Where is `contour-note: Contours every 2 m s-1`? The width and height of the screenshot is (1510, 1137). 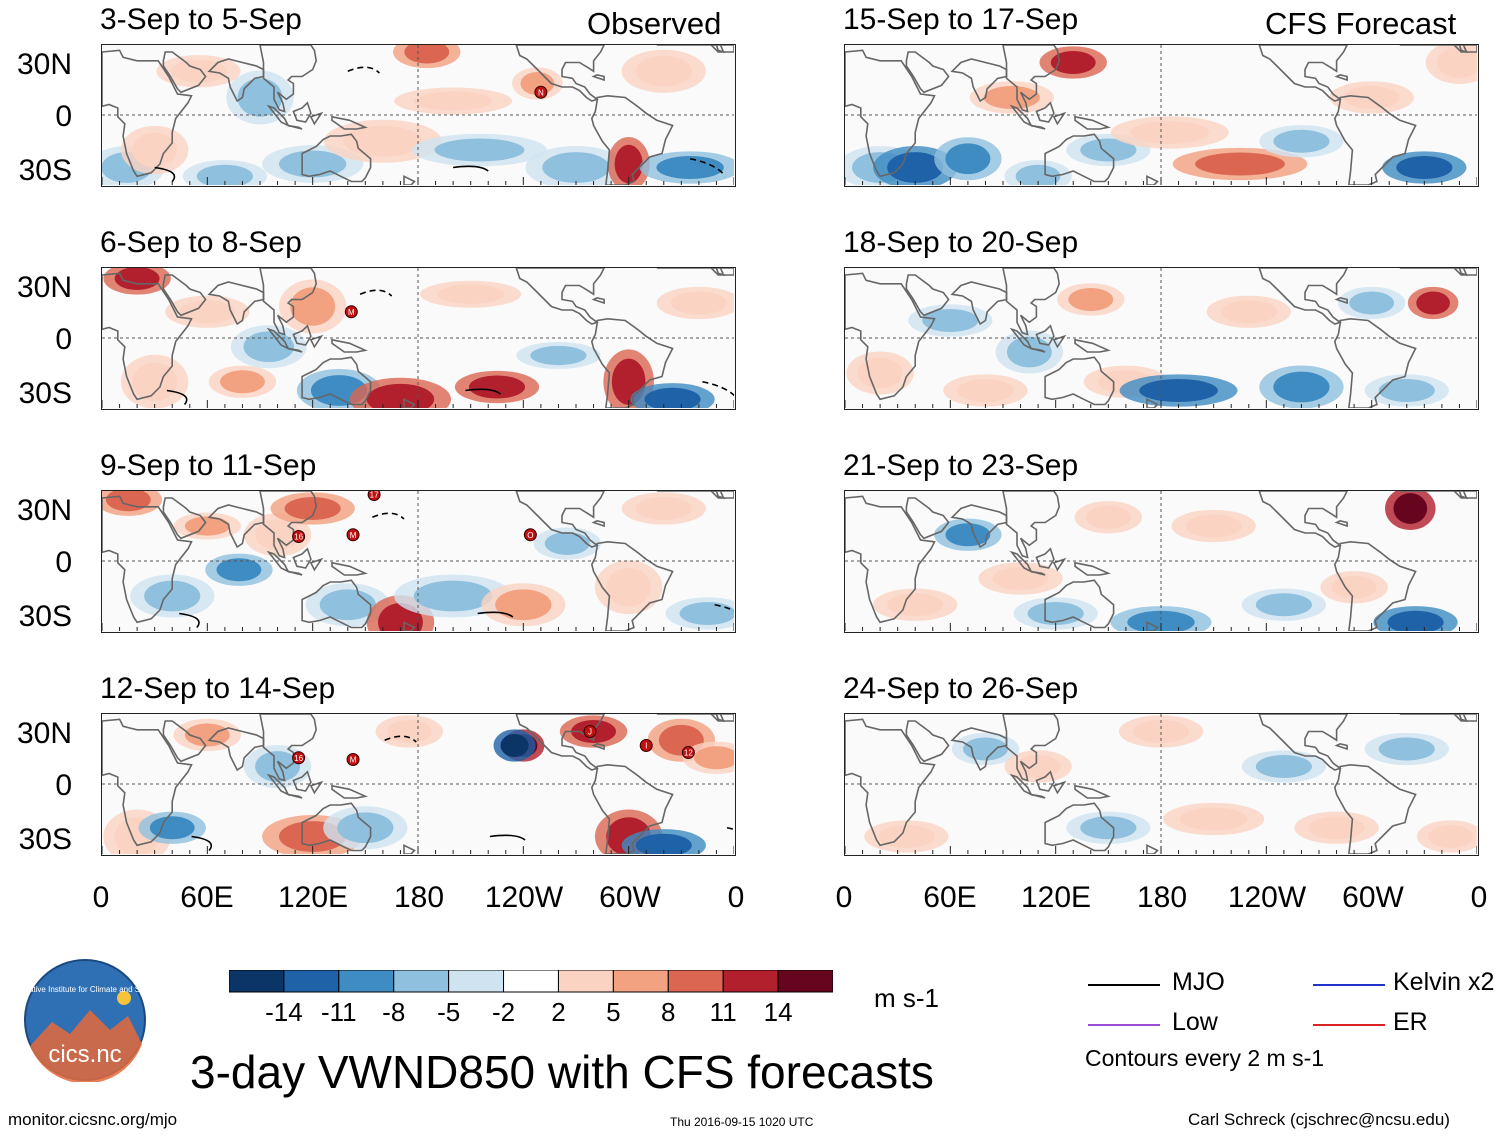
contour-note: Contours every 2 m s-1 is located at coordinates (1205, 1058).